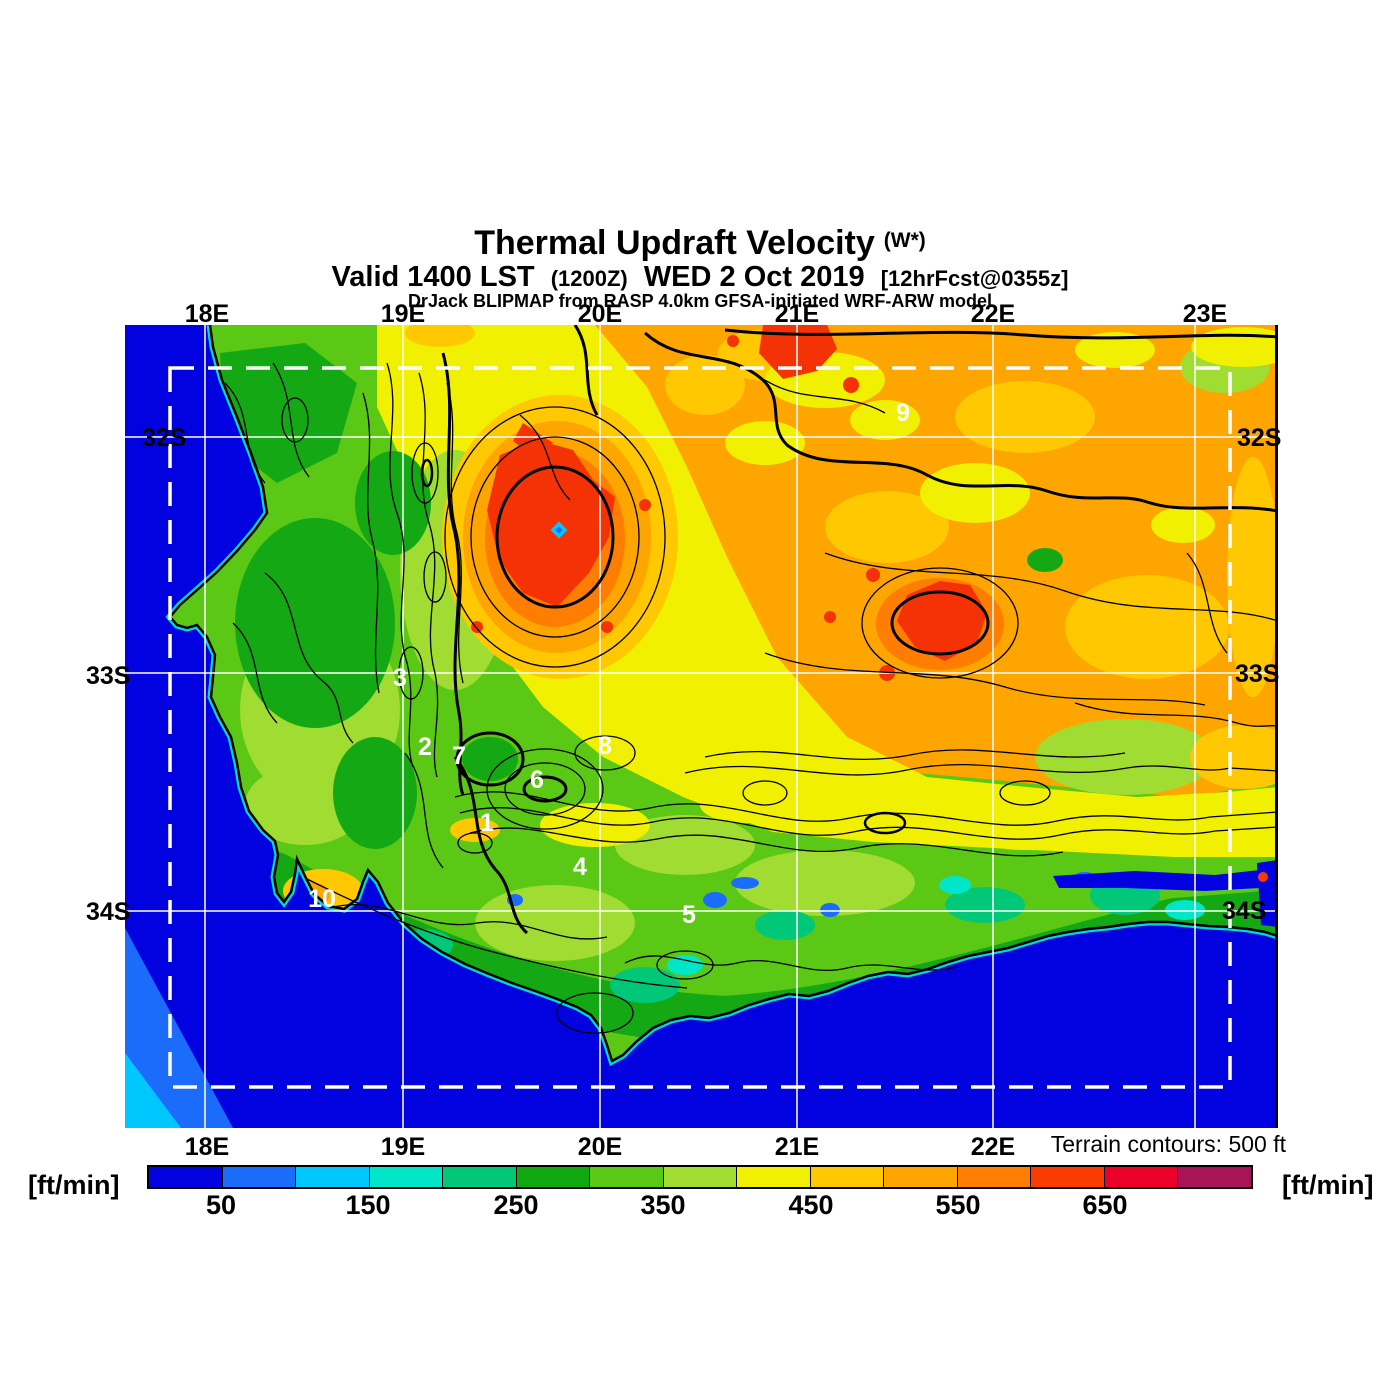 The image size is (1400, 1400). What do you see at coordinates (433, 277) in the screenshot?
I see `valid-time: Valid 1400 LST` at bounding box center [433, 277].